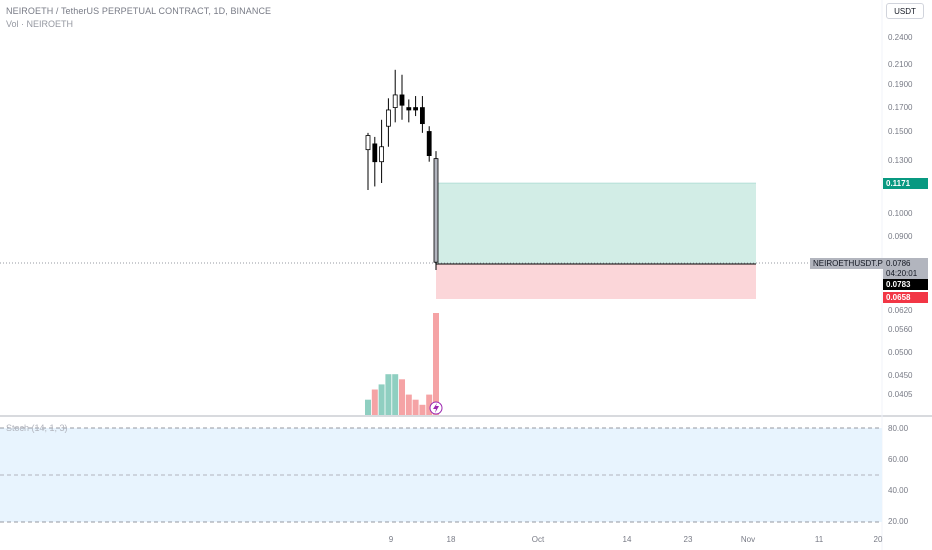 The height and width of the screenshot is (550, 932). Describe the element at coordinates (900, 160) in the screenshot. I see `price-tick: 0.1300` at that location.